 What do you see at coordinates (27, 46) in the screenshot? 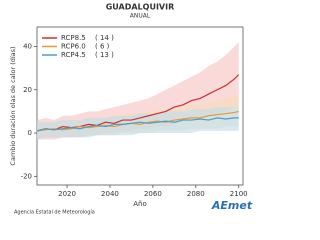
I see `y-tick-label: 40` at bounding box center [27, 46].